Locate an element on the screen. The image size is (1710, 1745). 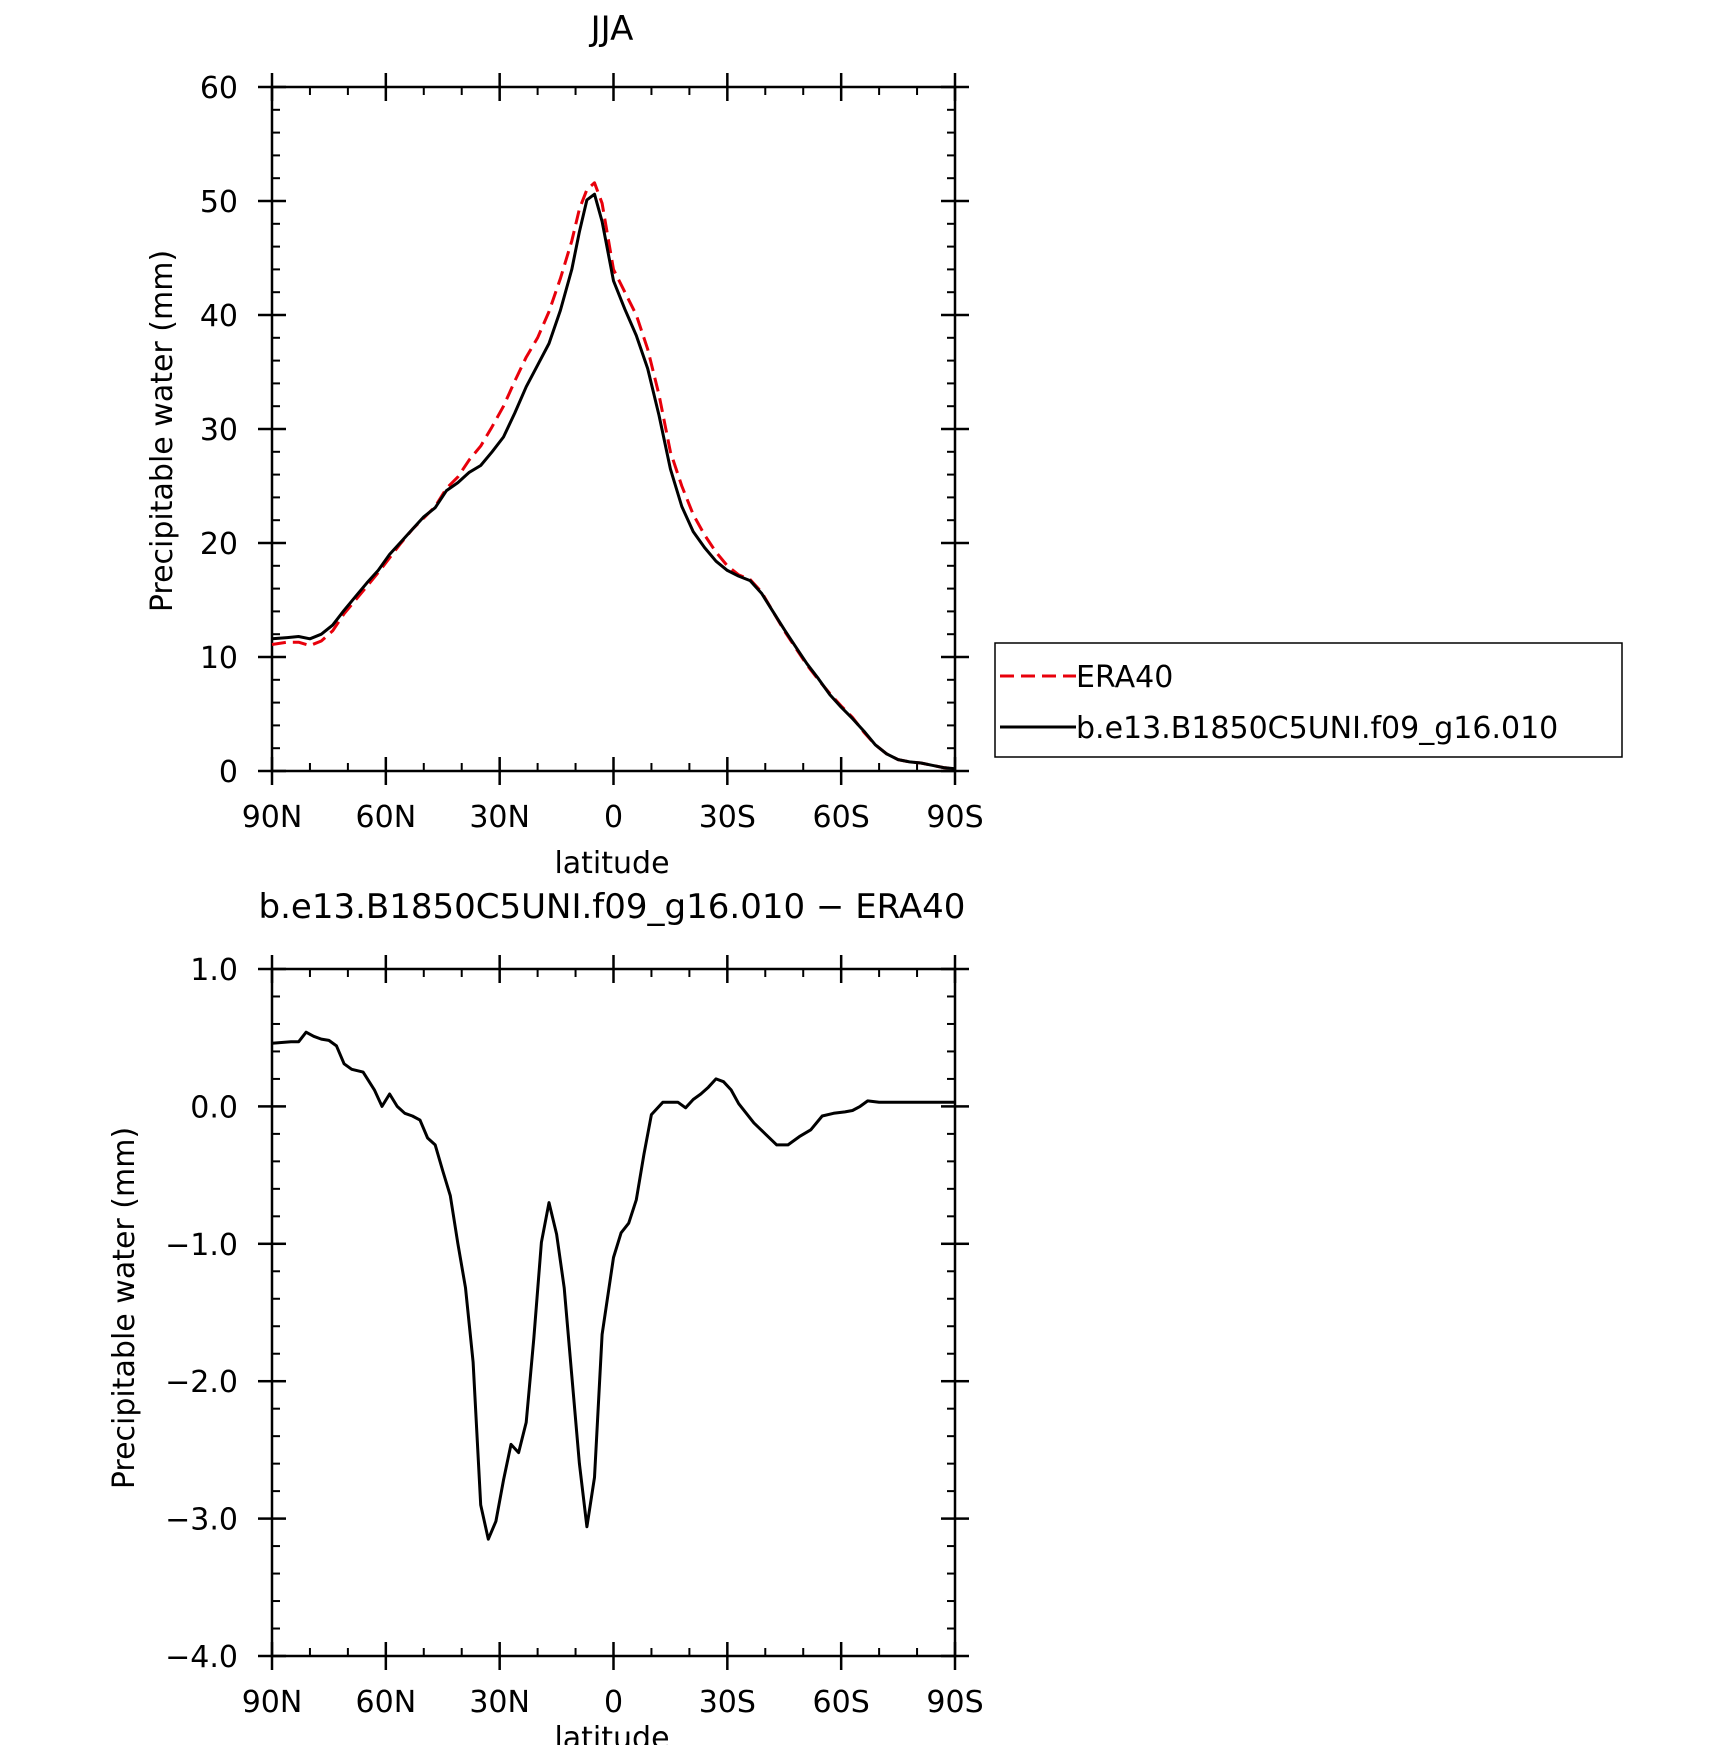
y-tick-label: 20 is located at coordinates (219, 544).